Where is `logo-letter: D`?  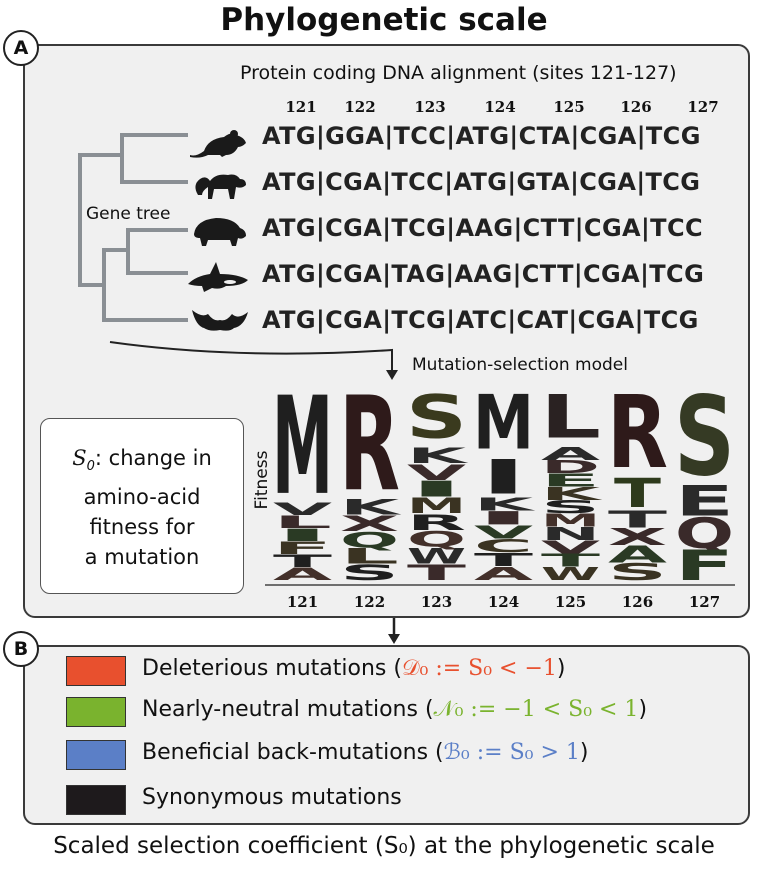
logo-letter: D is located at coordinates (570, 468).